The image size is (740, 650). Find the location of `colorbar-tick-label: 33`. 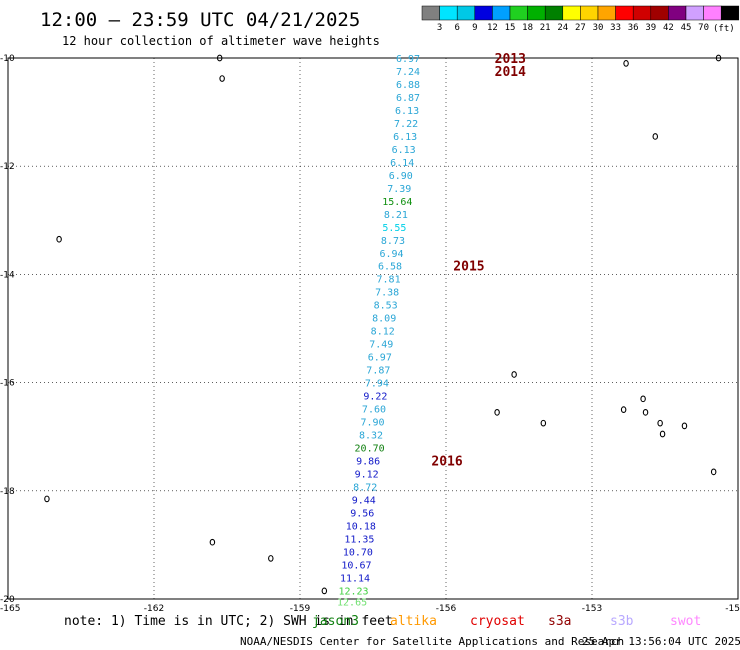

colorbar-tick-label: 33 is located at coordinates (615, 28).